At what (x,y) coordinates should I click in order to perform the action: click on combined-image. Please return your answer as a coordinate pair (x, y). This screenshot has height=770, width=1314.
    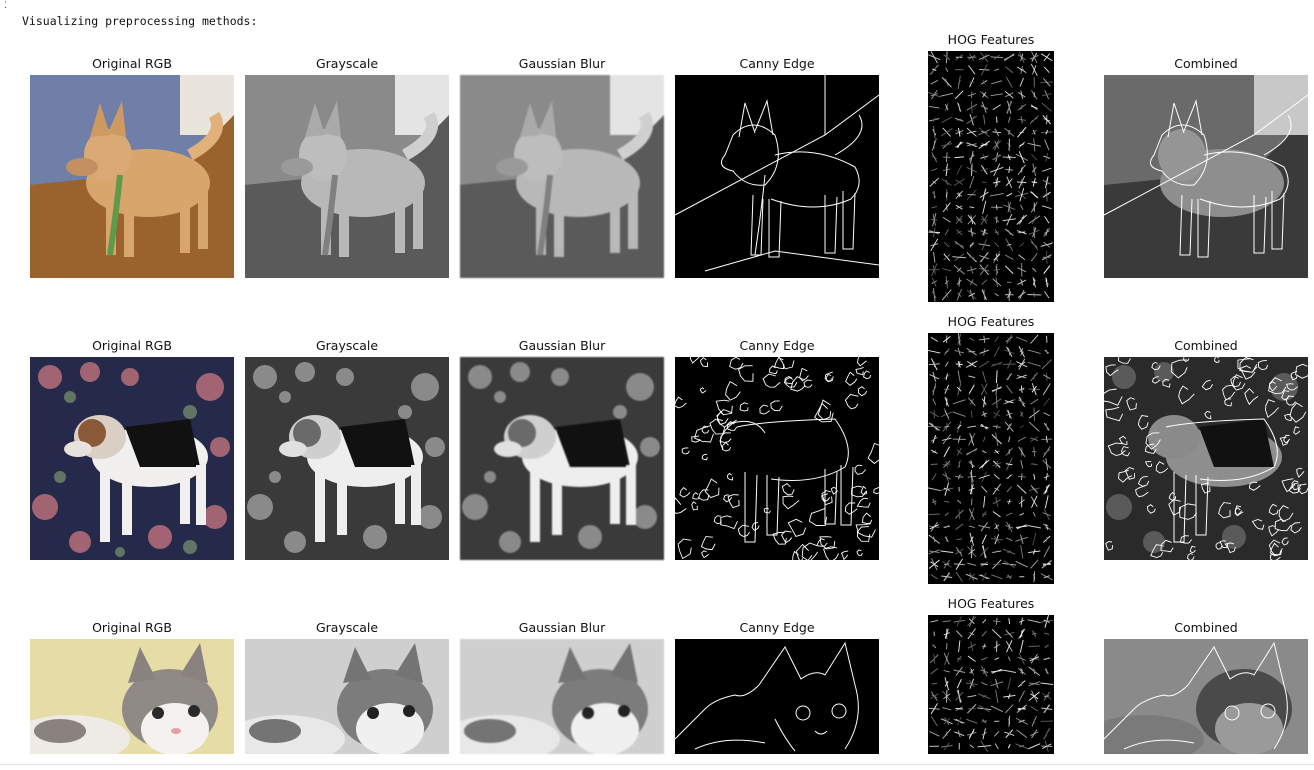
    Looking at the image, I should click on (1206, 696).